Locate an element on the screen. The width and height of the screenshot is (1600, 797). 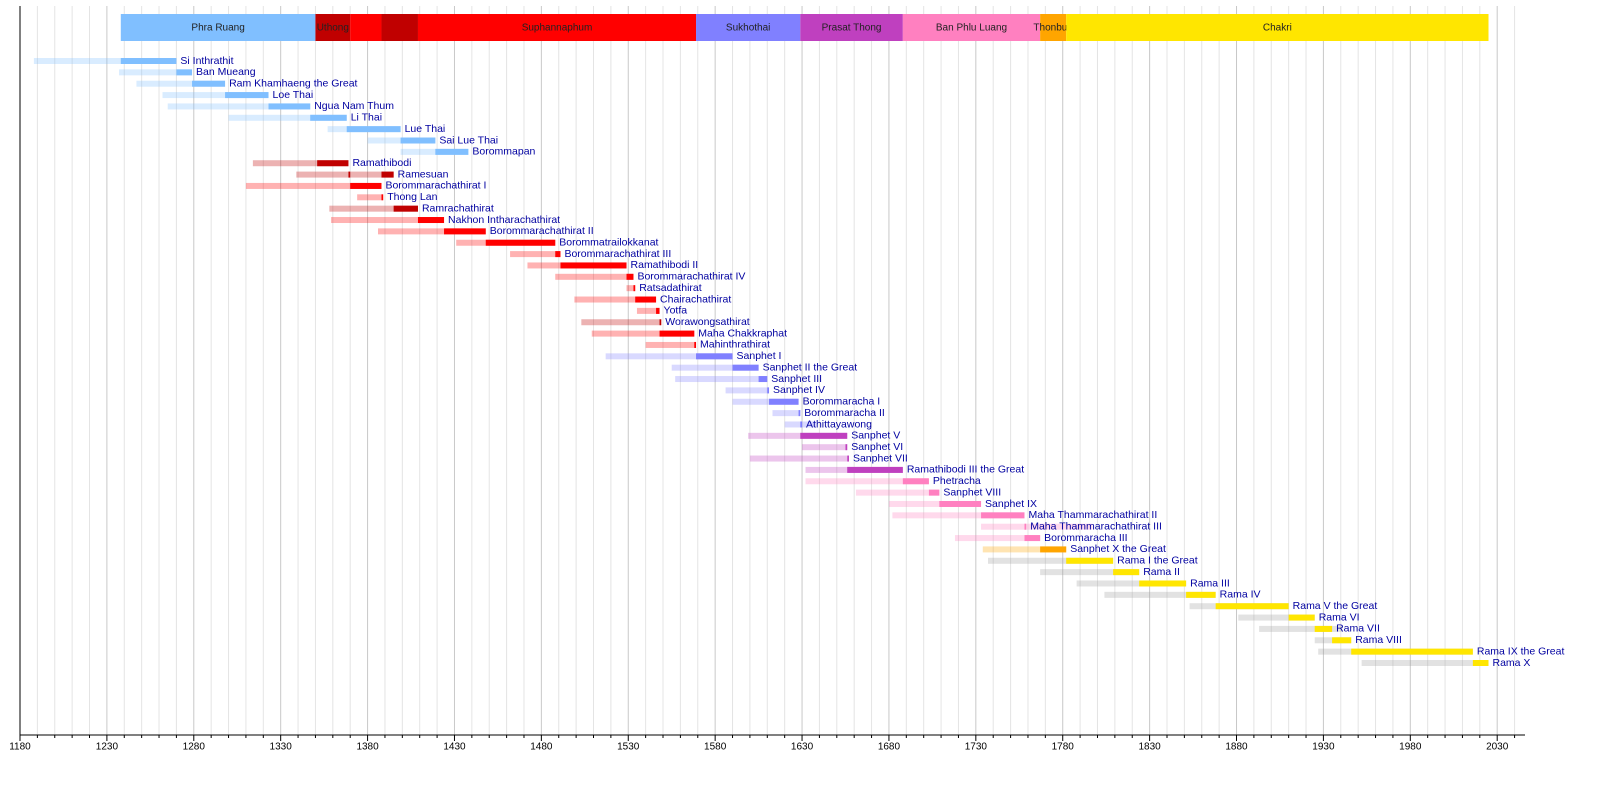
monarch-label: Borommaracha I is located at coordinates (842, 402).